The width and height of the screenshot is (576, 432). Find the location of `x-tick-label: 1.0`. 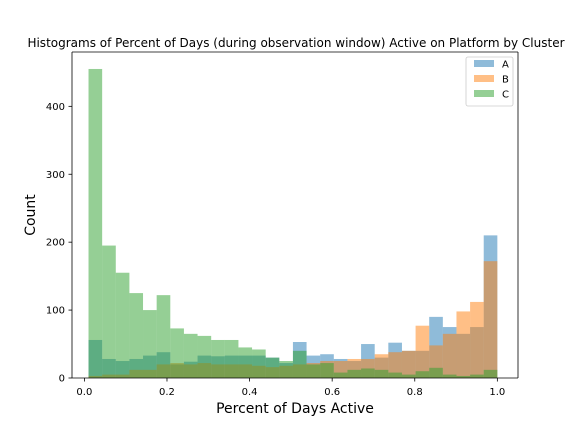

x-tick-label: 1.0 is located at coordinates (497, 392).